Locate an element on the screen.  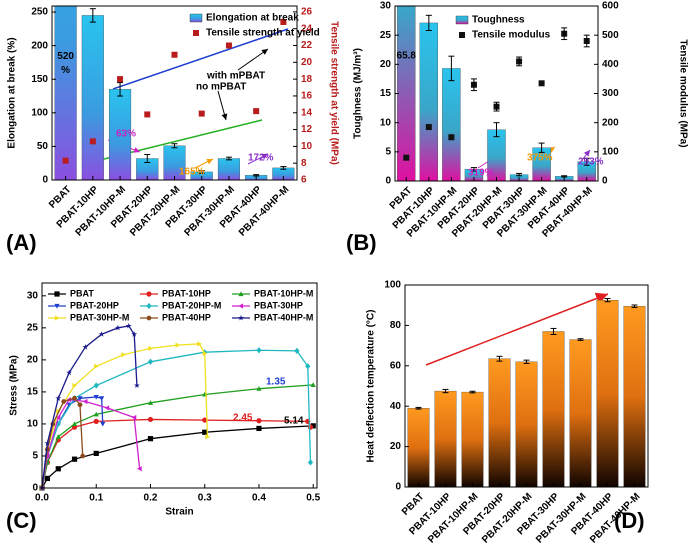
y2-tick-label: 24 is located at coordinates (307, 28).